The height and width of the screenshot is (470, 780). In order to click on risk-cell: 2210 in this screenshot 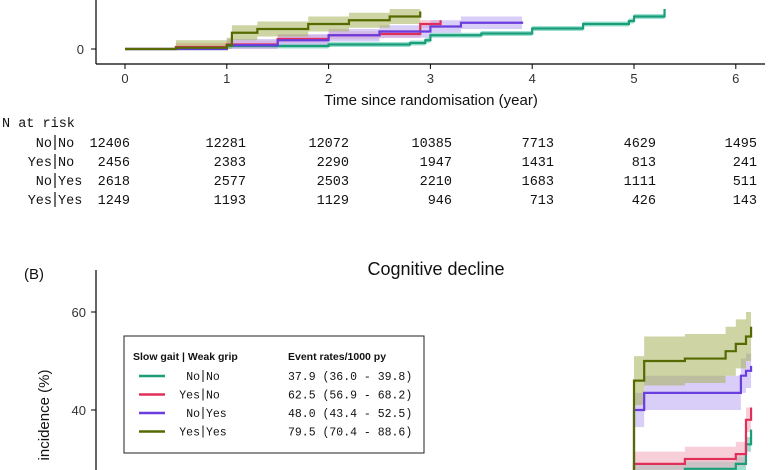, I will do `click(436, 182)`.